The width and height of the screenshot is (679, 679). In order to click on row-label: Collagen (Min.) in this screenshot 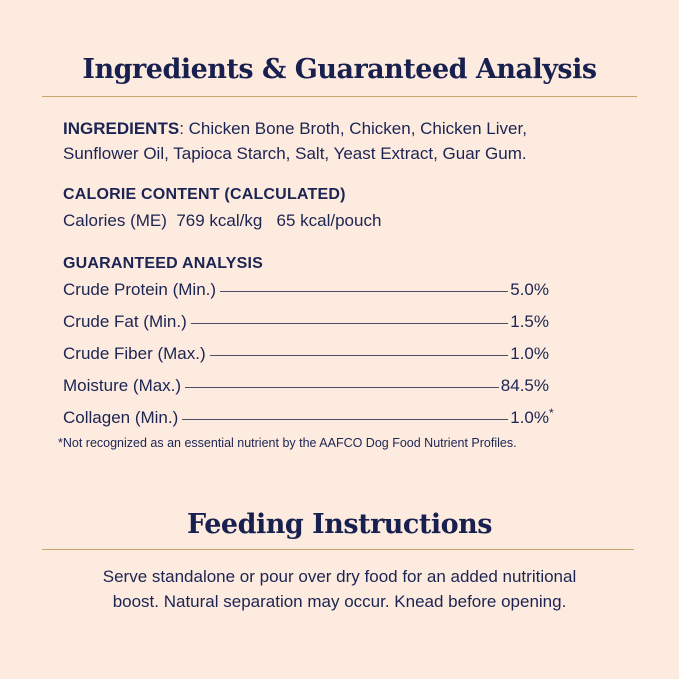, I will do `click(121, 417)`.